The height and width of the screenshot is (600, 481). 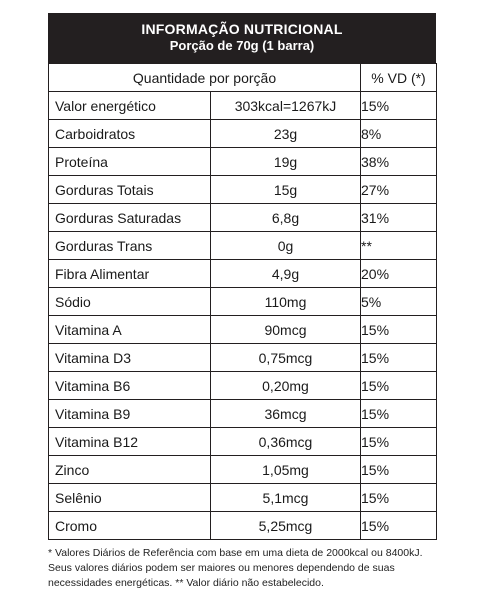 I want to click on table-row: Gorduras Totais 15g 27%, so click(x=242, y=189).